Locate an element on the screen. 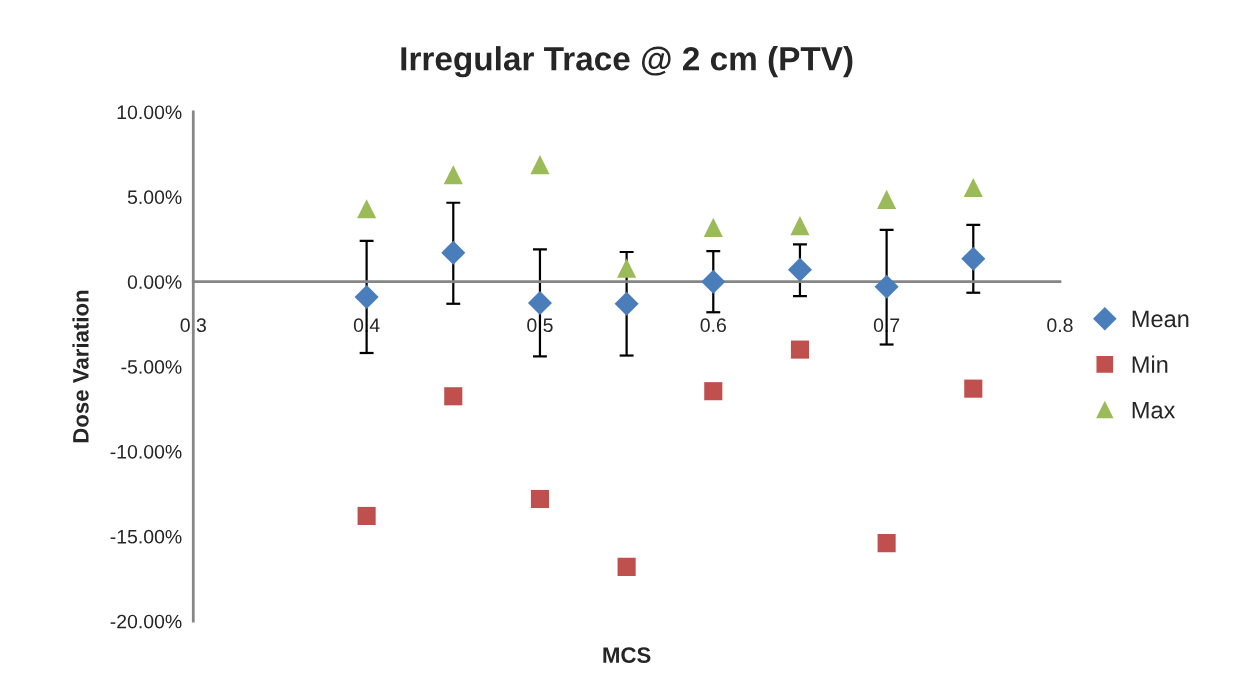  y-tick-label: 5.00% is located at coordinates (154, 197).